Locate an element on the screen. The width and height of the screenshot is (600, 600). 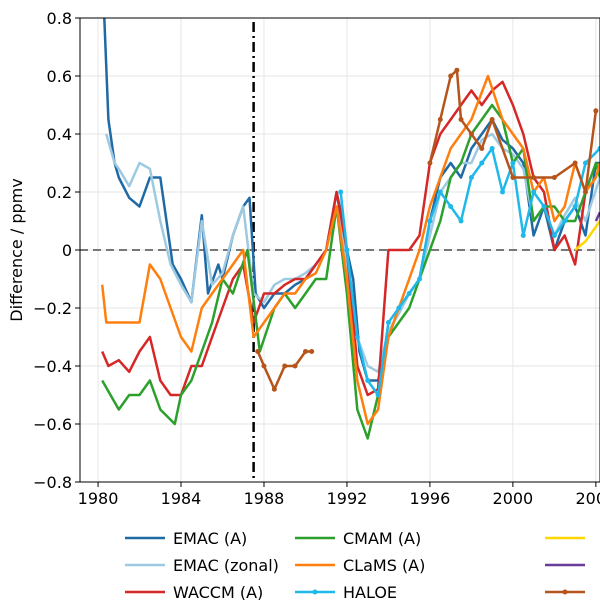
legend-label: HALOE is located at coordinates (370, 591).